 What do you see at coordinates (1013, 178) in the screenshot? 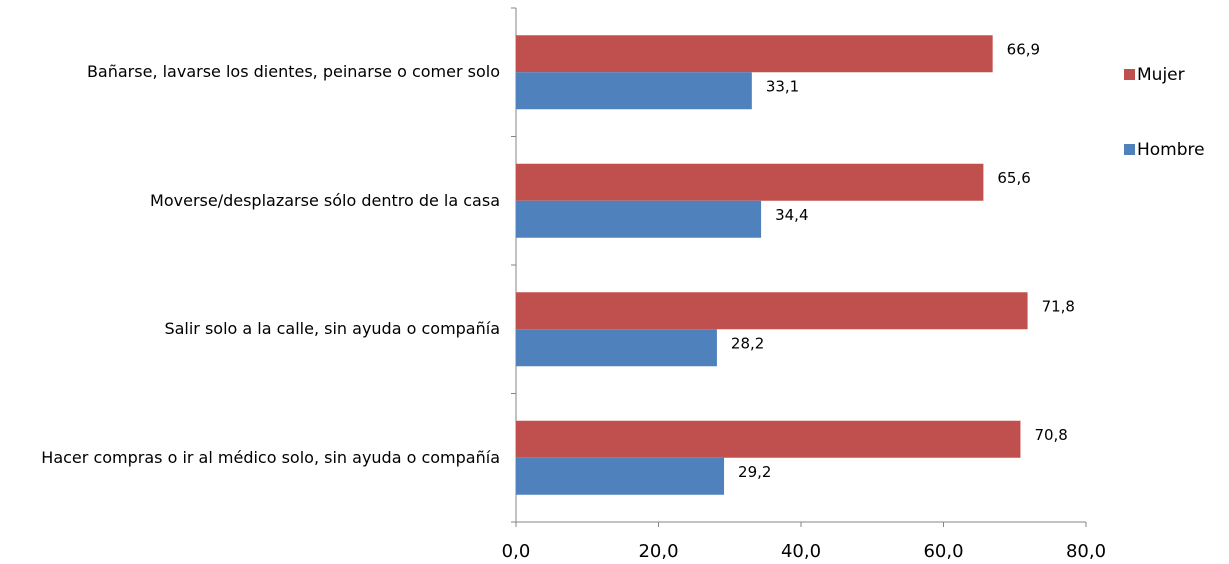
I see `data-label: 65,6` at bounding box center [1013, 178].